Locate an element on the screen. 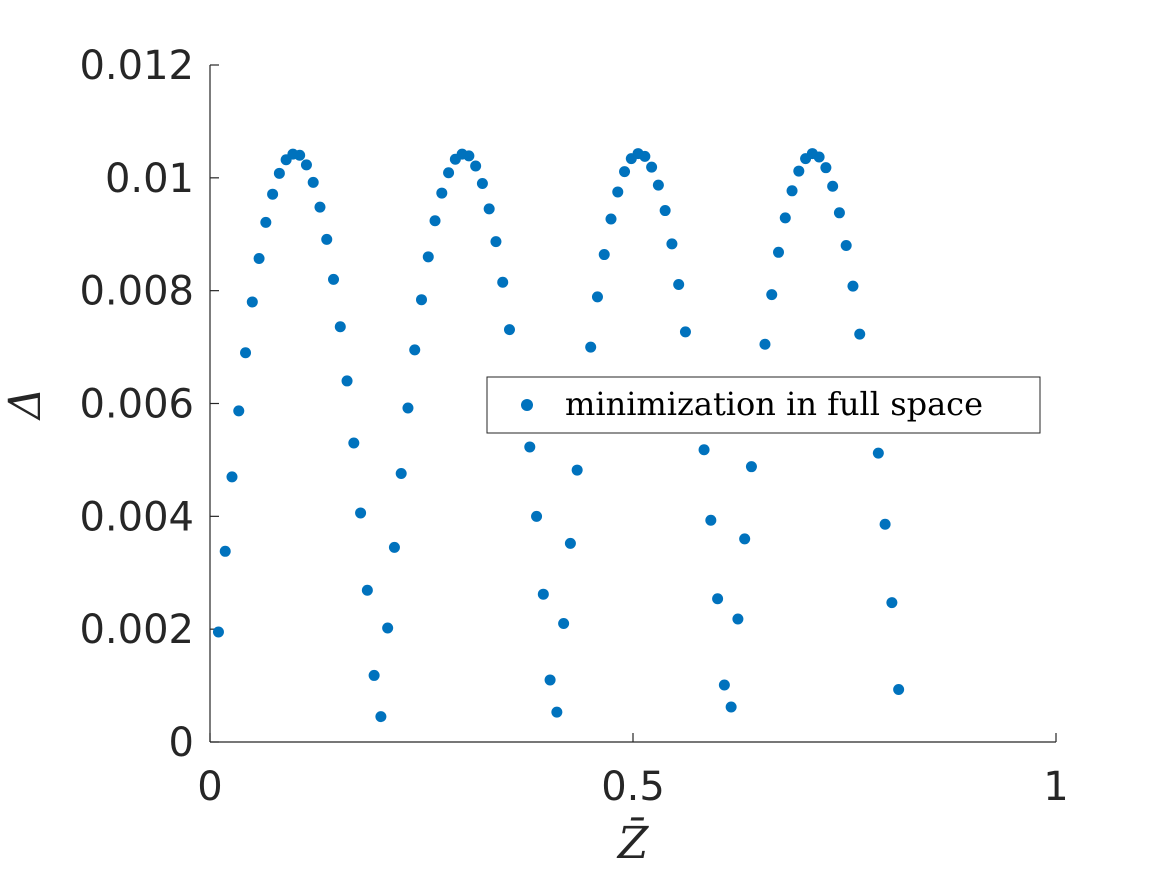 Image resolution: width=1167 pixels, height=875 pixels. y-axis-label: Δ is located at coordinates (25, 405).